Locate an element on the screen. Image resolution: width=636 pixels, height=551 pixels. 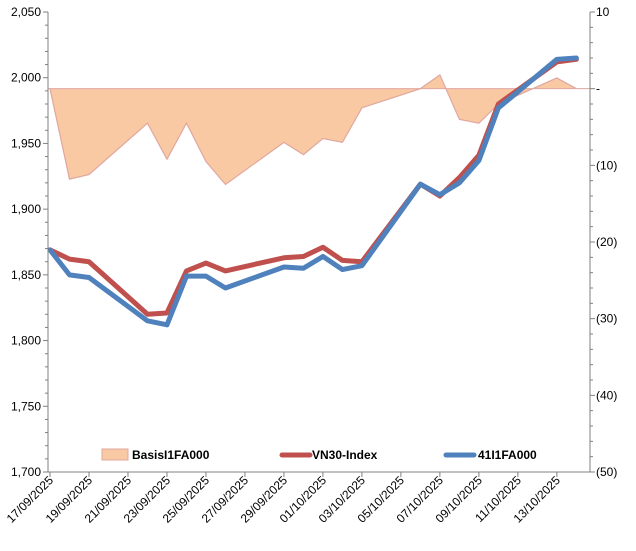
legend-label-basis: BasisI1FA000 is located at coordinates (171, 455).